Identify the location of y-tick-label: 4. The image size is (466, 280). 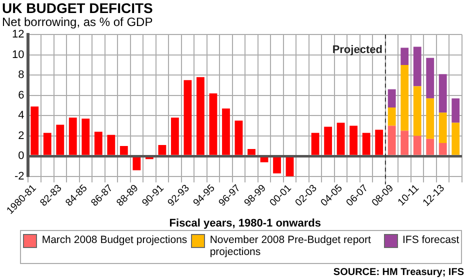
(21, 116).